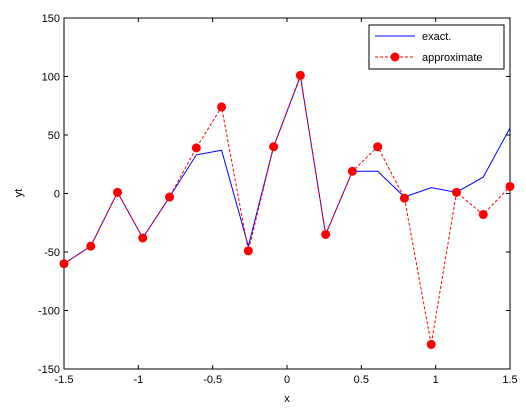 This screenshot has height=412, width=526. What do you see at coordinates (64, 380) in the screenshot?
I see `x-tick-label: -1.5` at bounding box center [64, 380].